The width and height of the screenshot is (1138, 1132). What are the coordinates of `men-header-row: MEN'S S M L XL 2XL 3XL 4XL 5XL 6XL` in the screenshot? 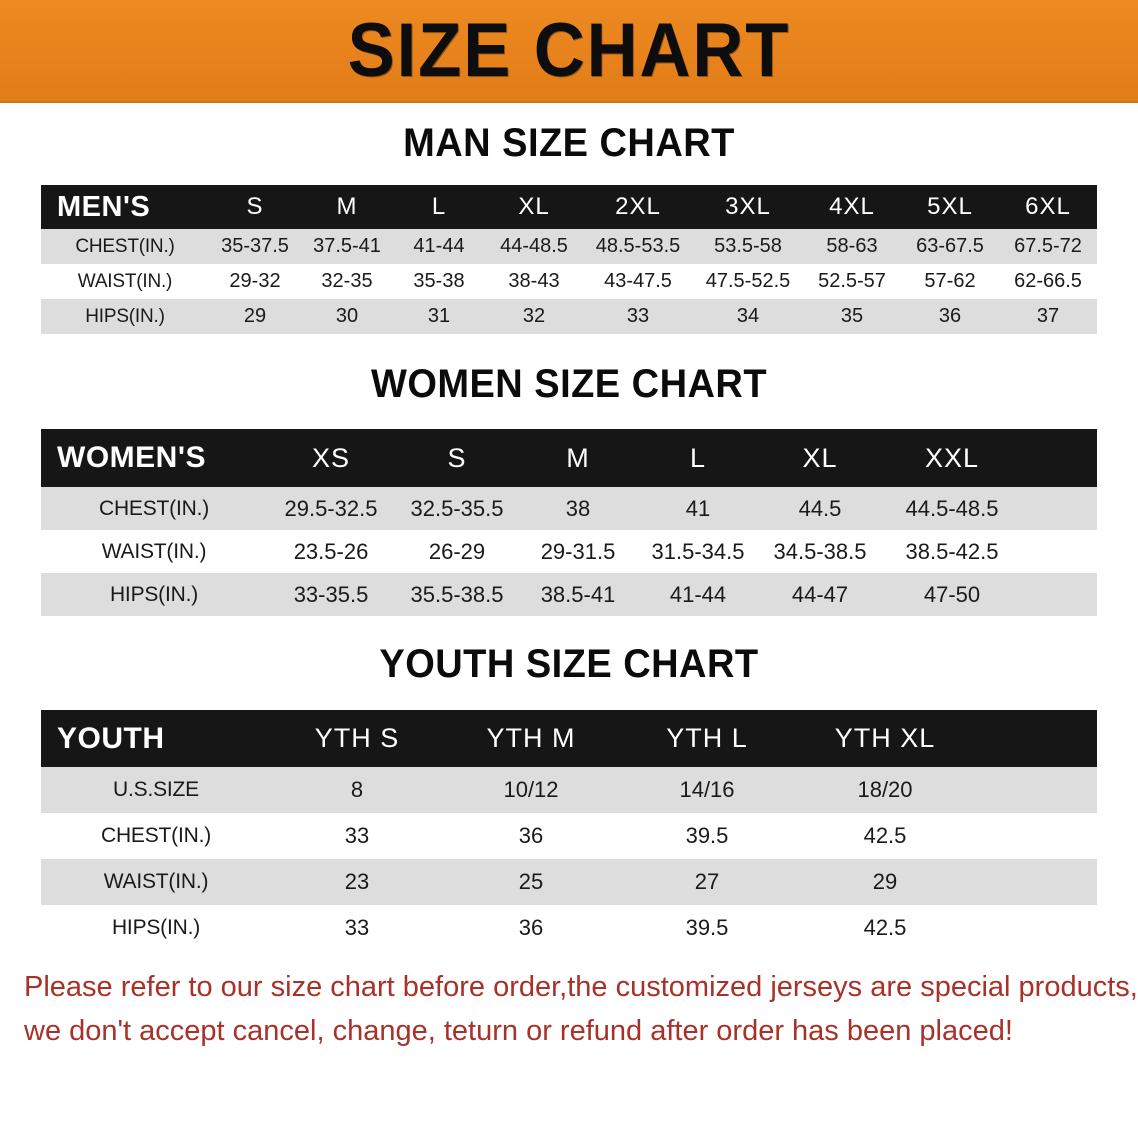 It's located at (569, 207).